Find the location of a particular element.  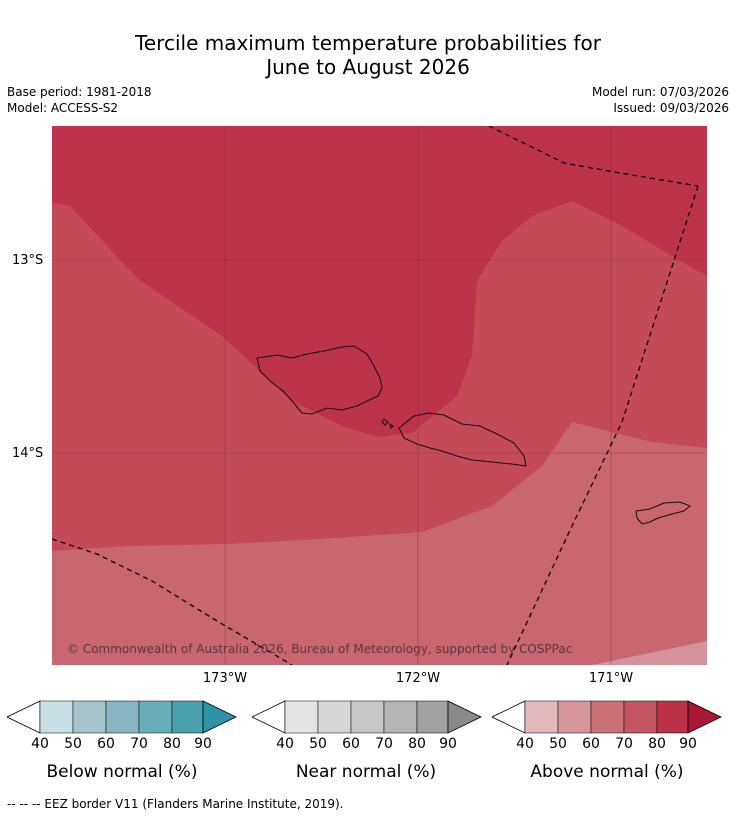

colorbar-above-left-arrow is located at coordinates (509, 717).